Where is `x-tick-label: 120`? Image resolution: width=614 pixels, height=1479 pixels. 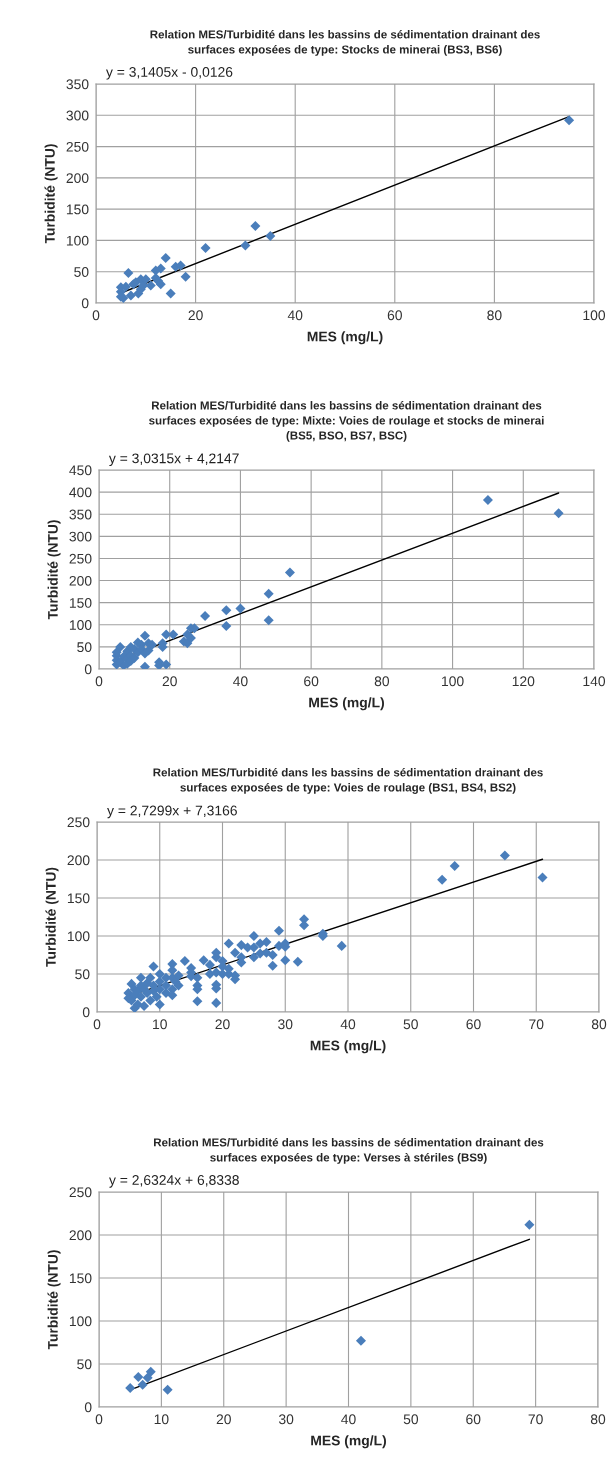
x-tick-label: 120 is located at coordinates (523, 681).